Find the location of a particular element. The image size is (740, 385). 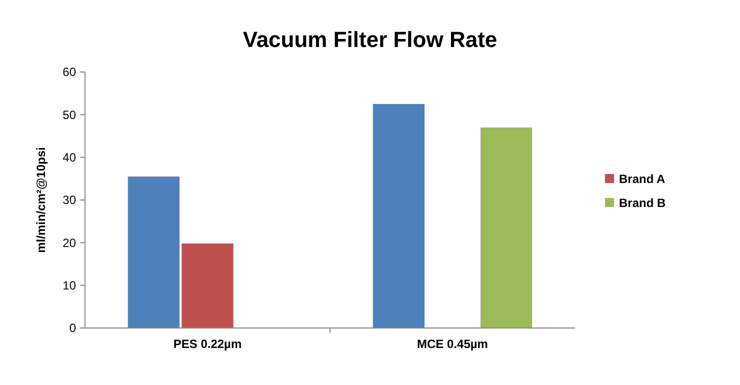

chart-title: Vacuum Filter Flow Rate is located at coordinates (370, 39).